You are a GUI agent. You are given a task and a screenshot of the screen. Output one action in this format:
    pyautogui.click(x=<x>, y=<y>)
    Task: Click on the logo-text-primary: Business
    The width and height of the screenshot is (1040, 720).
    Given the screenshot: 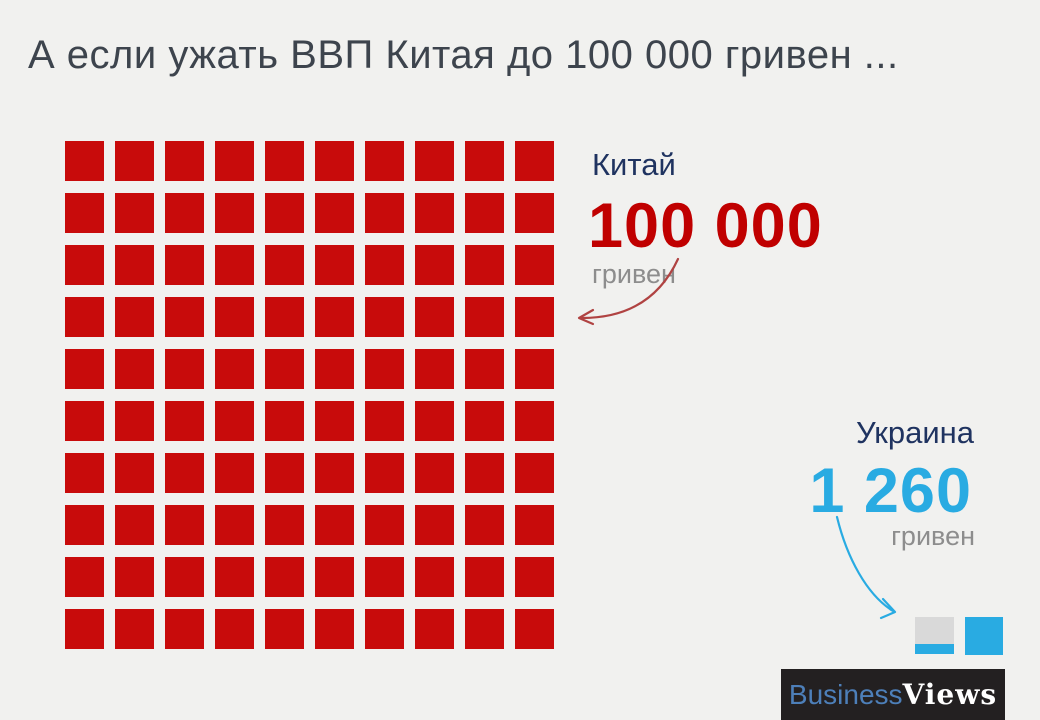 What is the action you would take?
    pyautogui.click(x=845, y=694)
    